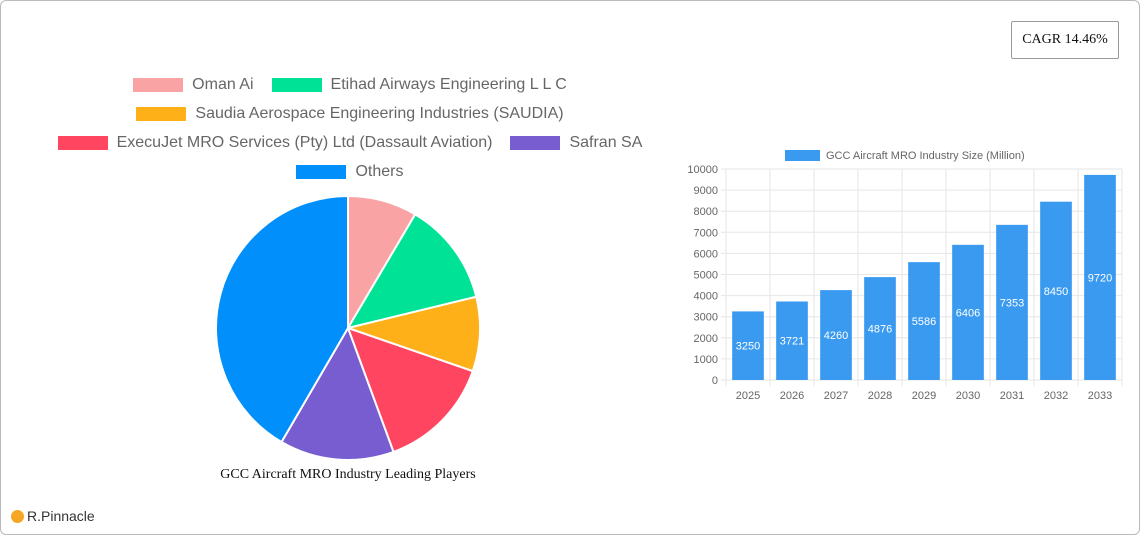  I want to click on legend-item-safran: Safran SA, so click(576, 143).